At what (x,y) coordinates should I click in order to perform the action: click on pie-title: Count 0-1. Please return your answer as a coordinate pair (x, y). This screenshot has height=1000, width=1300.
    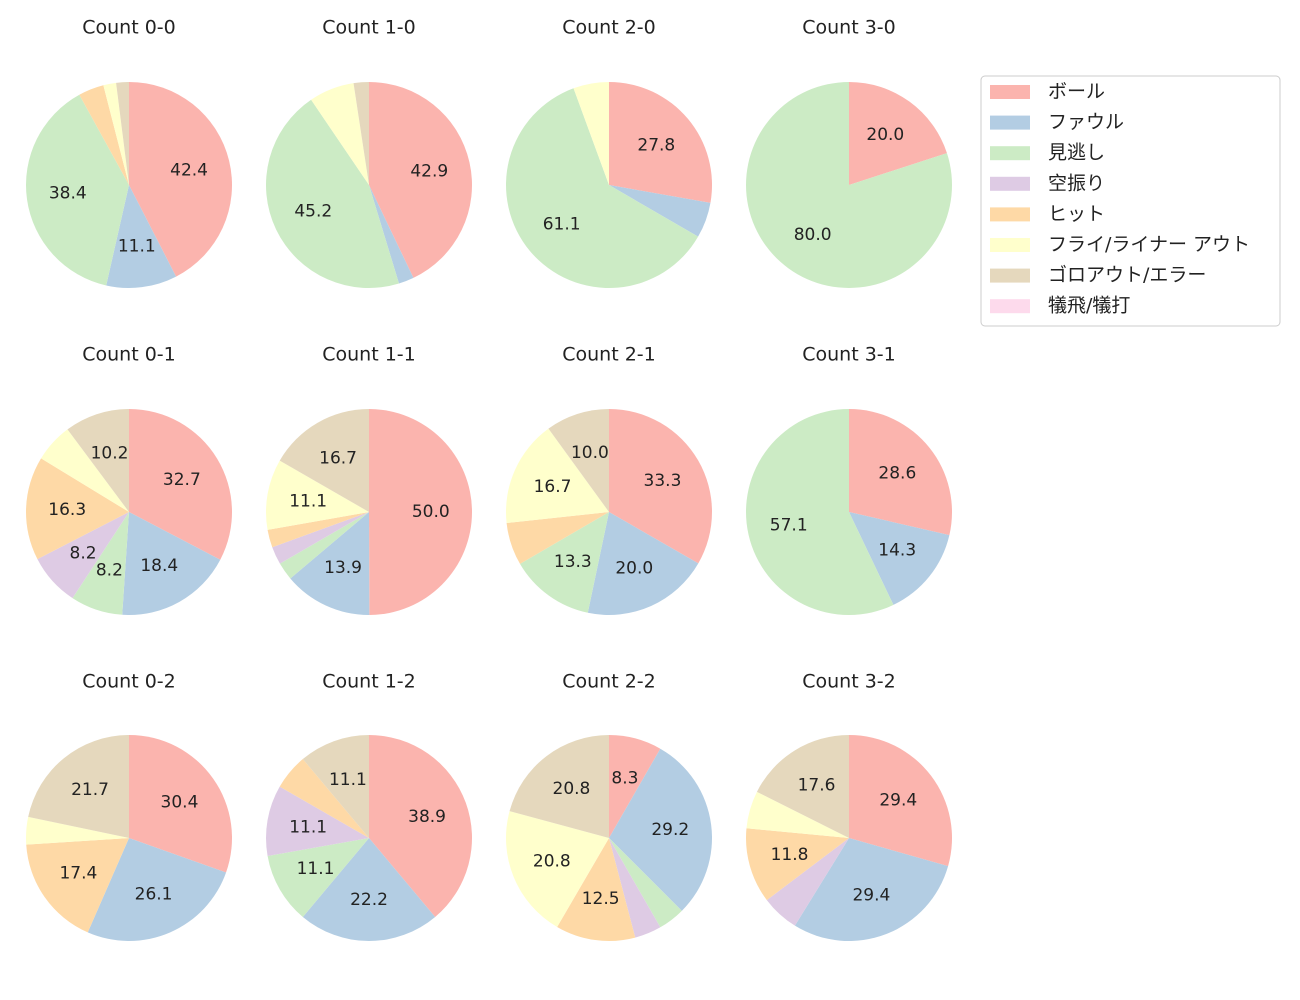
    Looking at the image, I should click on (129, 355).